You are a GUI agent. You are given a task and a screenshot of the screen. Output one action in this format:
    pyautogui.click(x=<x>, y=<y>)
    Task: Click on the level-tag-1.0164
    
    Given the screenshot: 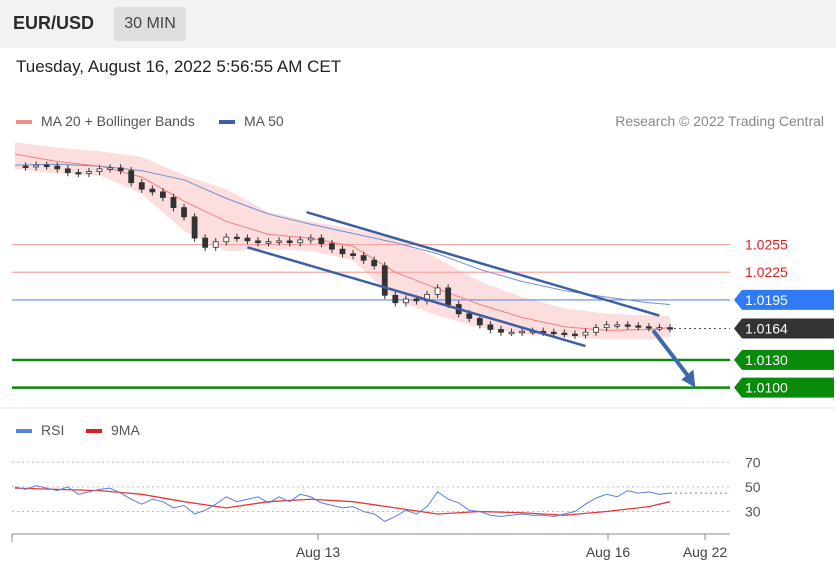 What is the action you would take?
    pyautogui.click(x=784, y=328)
    